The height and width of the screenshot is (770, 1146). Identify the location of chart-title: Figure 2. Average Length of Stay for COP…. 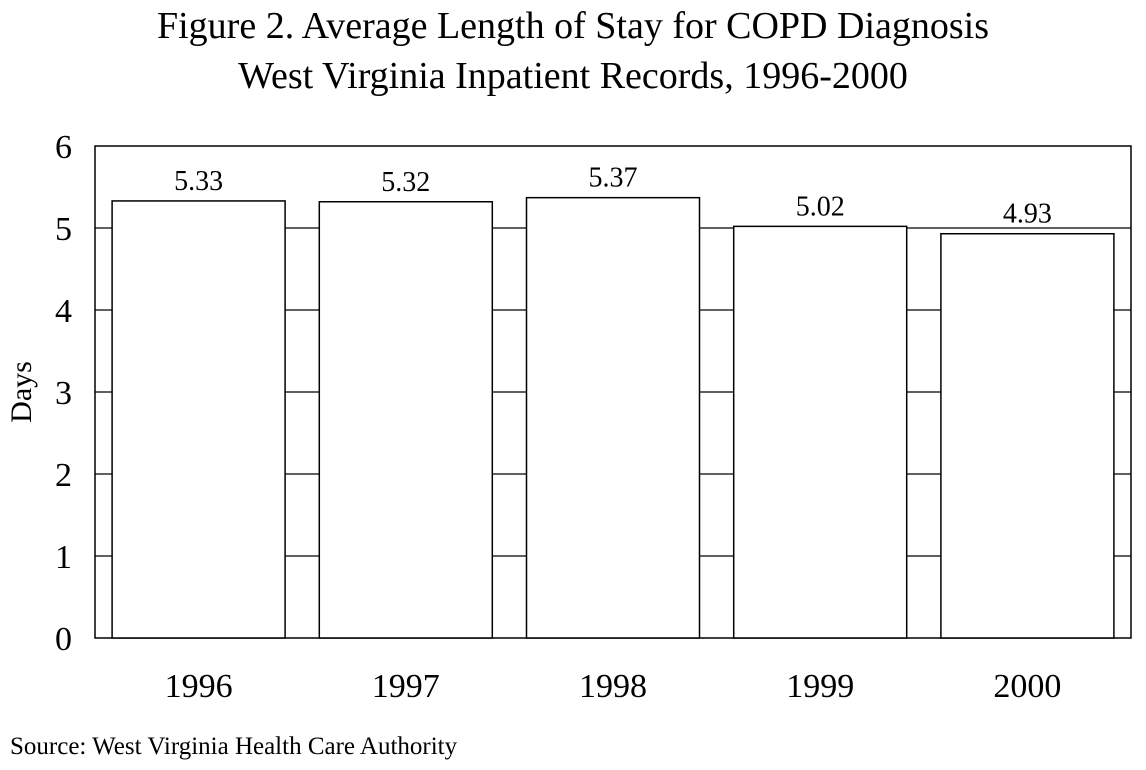
(572, 26).